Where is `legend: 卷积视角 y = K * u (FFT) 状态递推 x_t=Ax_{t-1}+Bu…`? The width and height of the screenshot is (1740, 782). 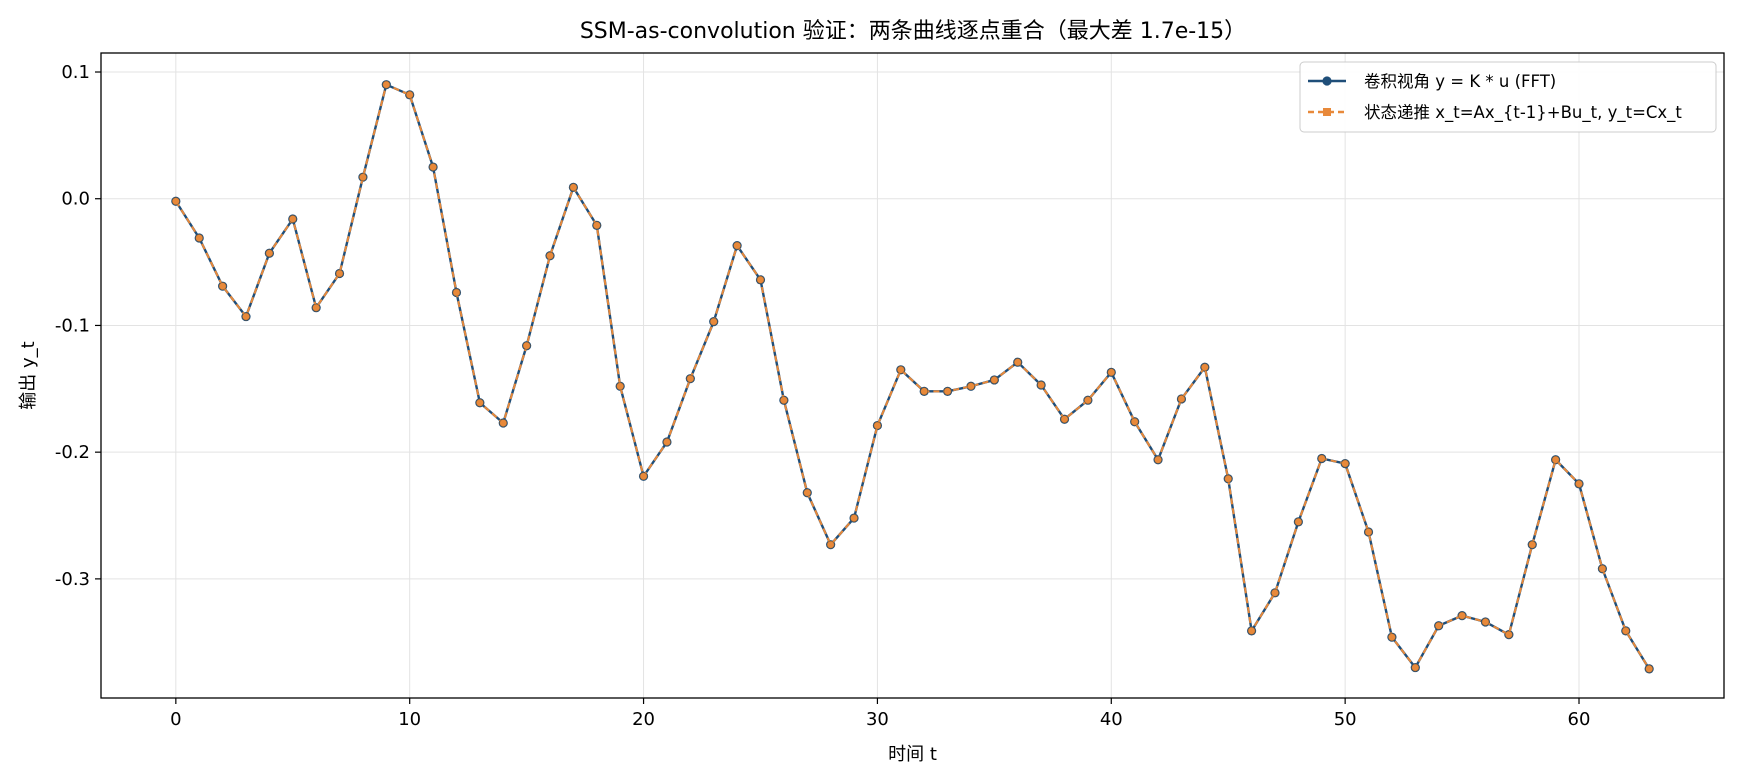
legend: 卷积视角 y = K * u (FFT) 状态递推 x_t=Ax_{t-1}+Bu… is located at coordinates (1508, 97).